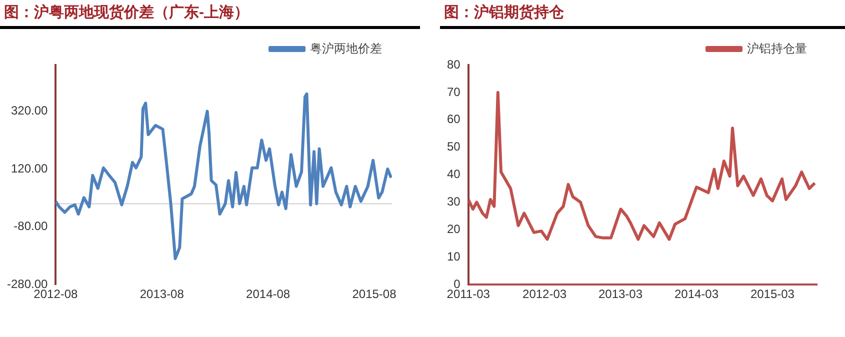 The height and width of the screenshot is (337, 845). Describe the element at coordinates (162, 294) in the screenshot. I see `x-tick-label: 2013-08` at that location.